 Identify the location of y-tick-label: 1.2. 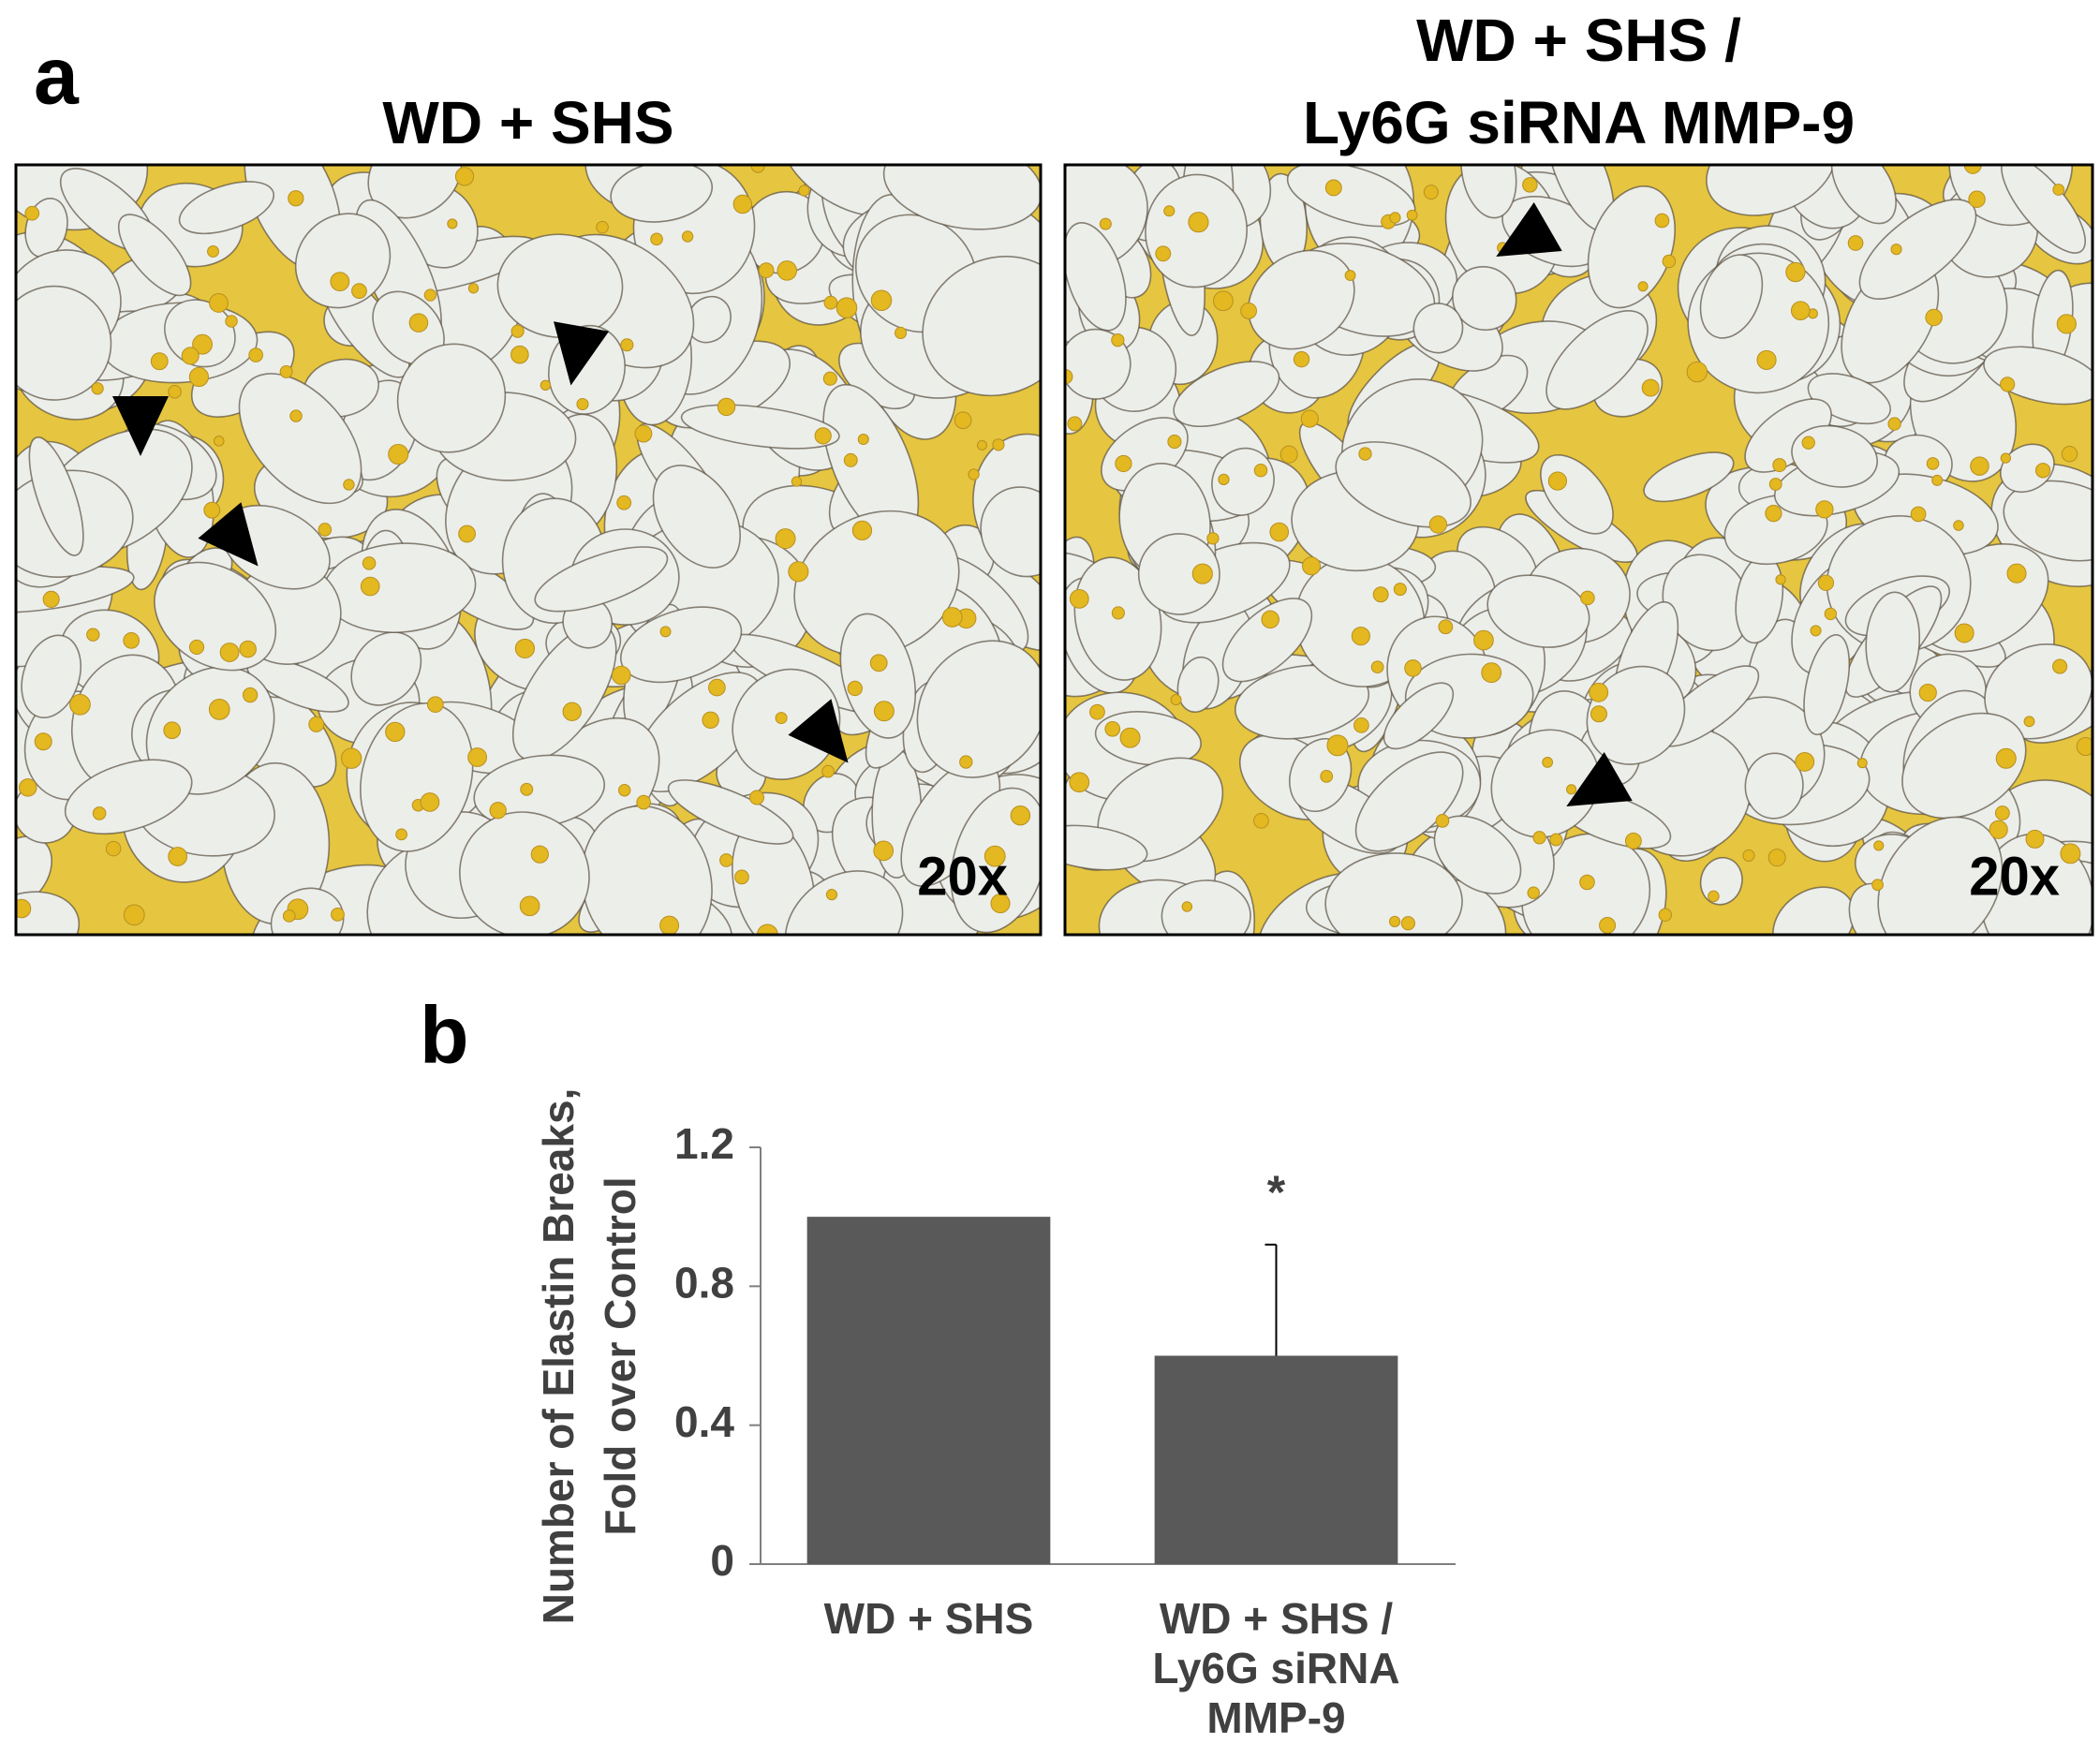
(704, 1143).